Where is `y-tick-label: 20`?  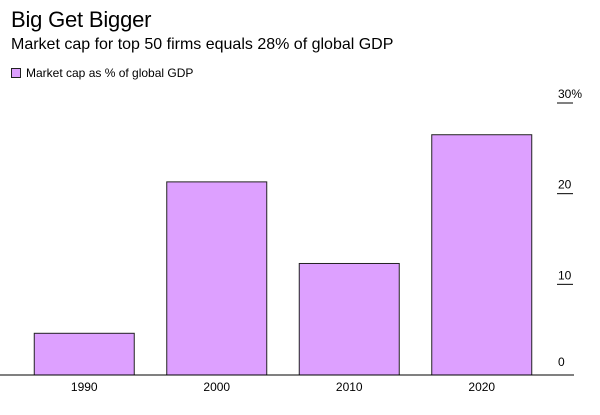
y-tick-label: 20 is located at coordinates (565, 185).